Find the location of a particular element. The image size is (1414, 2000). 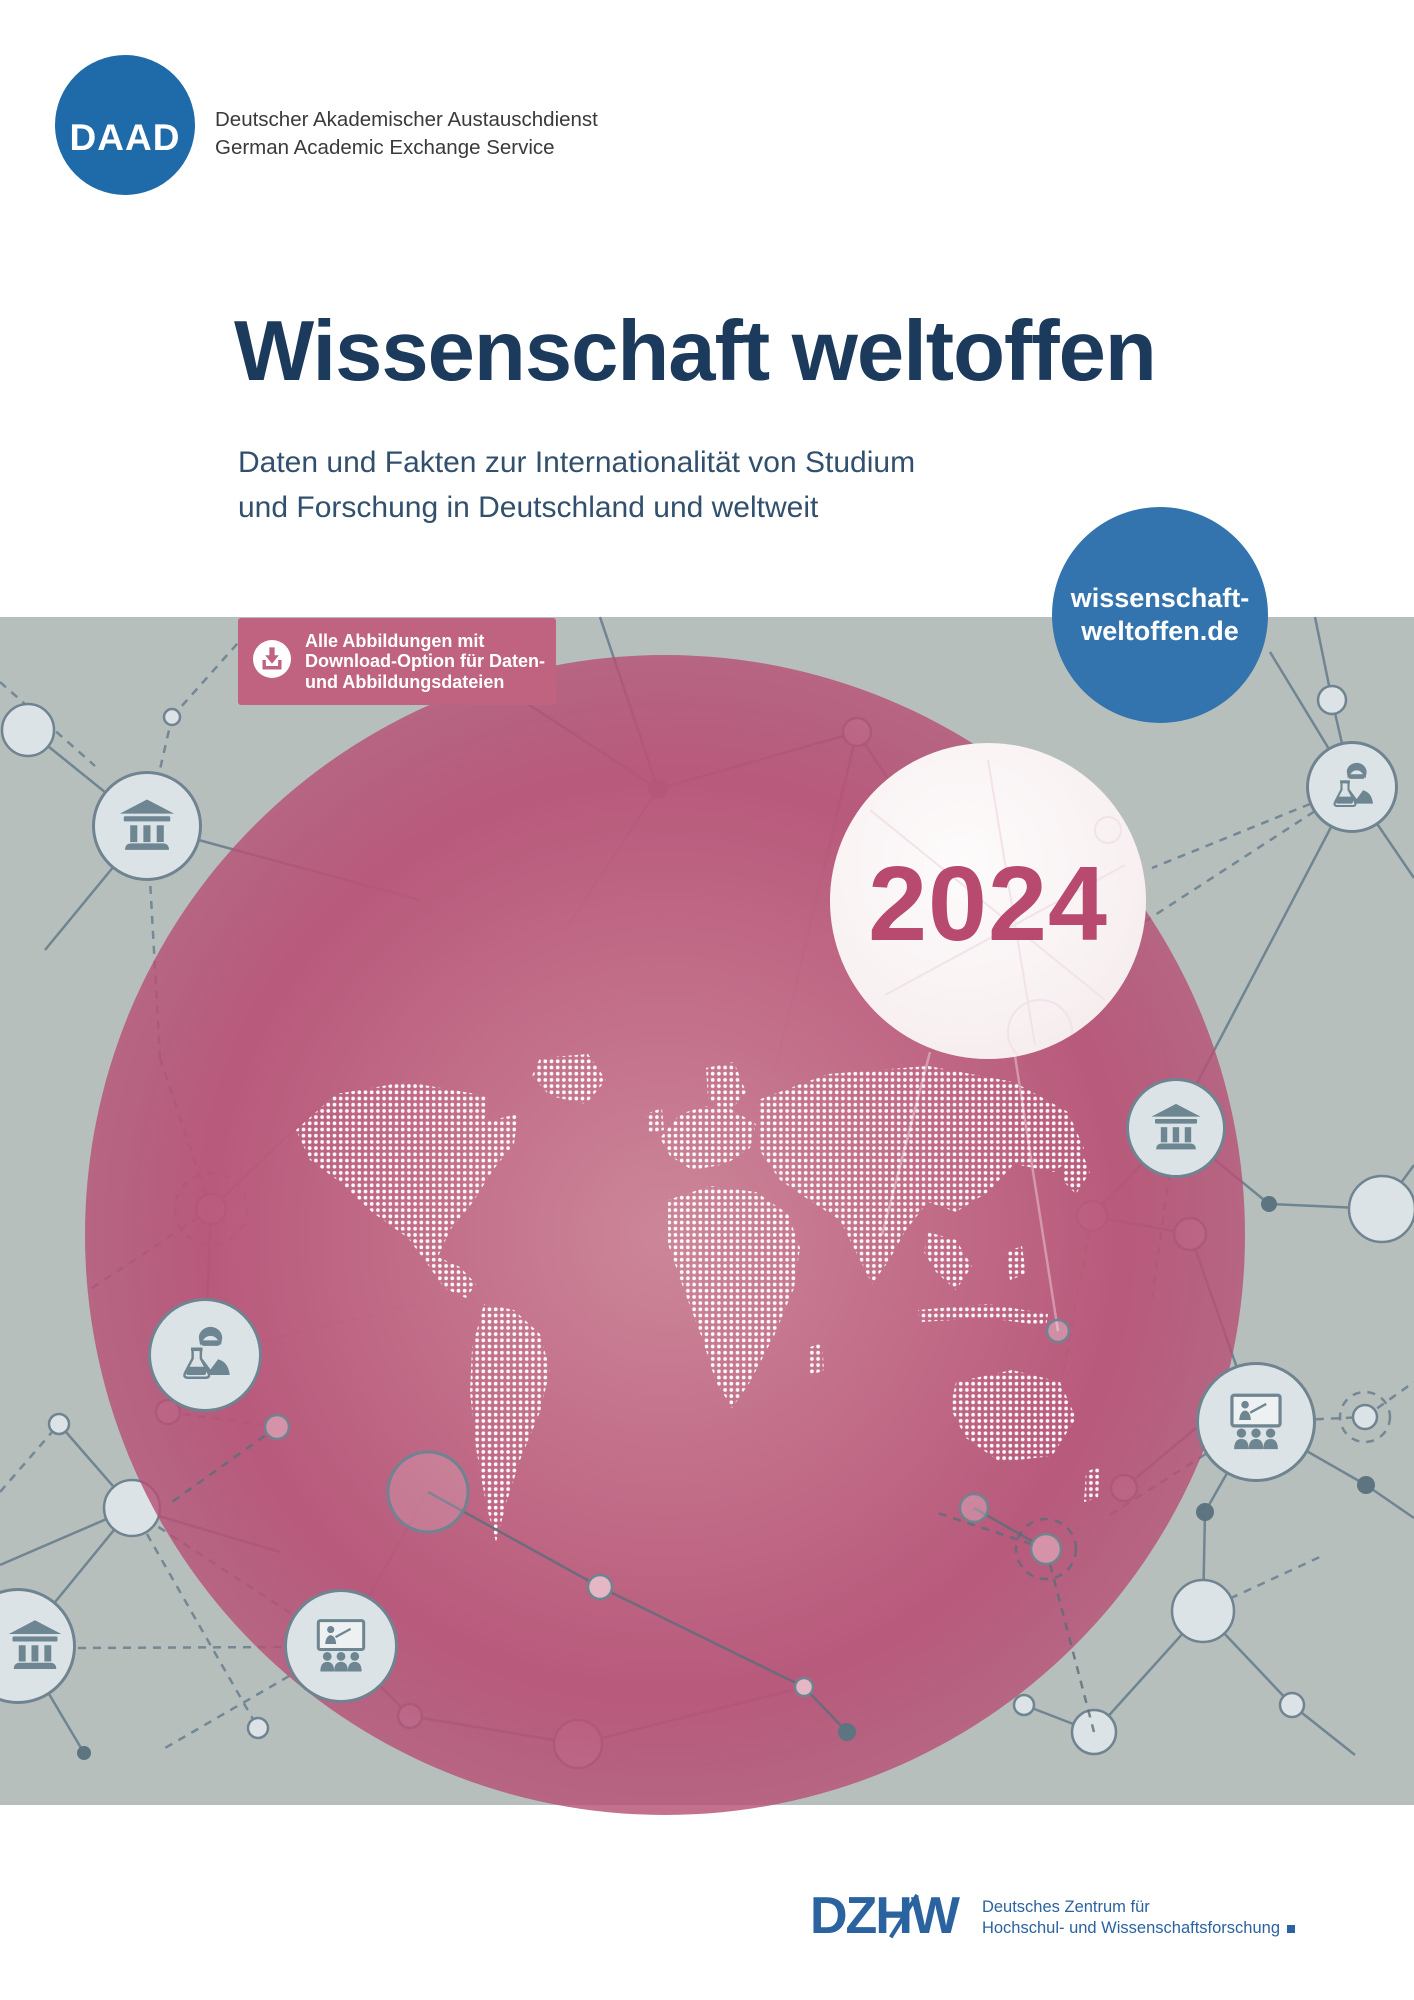

badge-line-1: Alle Abbildungen mit is located at coordinates (395, 640).